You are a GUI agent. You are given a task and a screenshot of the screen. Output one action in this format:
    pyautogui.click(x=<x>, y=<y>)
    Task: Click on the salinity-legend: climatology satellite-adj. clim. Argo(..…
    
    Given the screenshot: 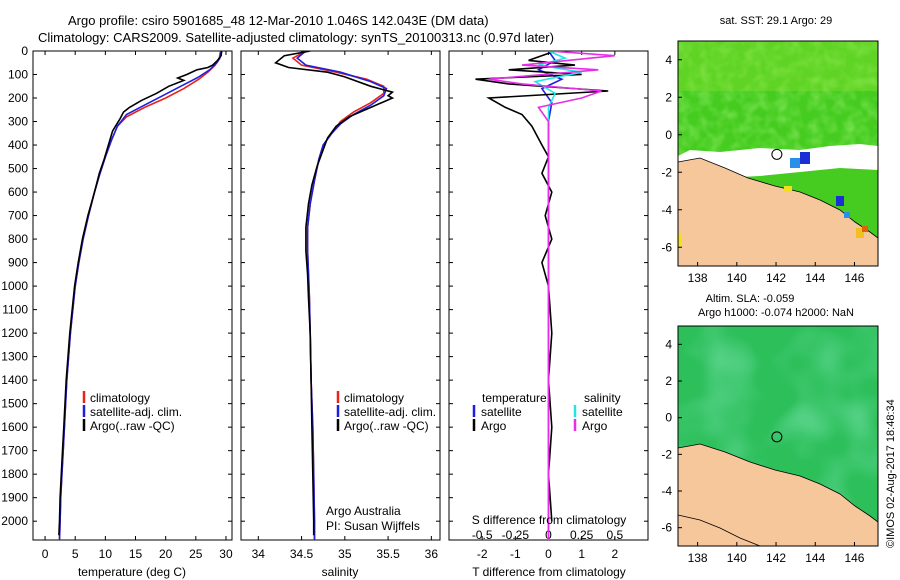 What is the action you would take?
    pyautogui.click(x=386, y=412)
    